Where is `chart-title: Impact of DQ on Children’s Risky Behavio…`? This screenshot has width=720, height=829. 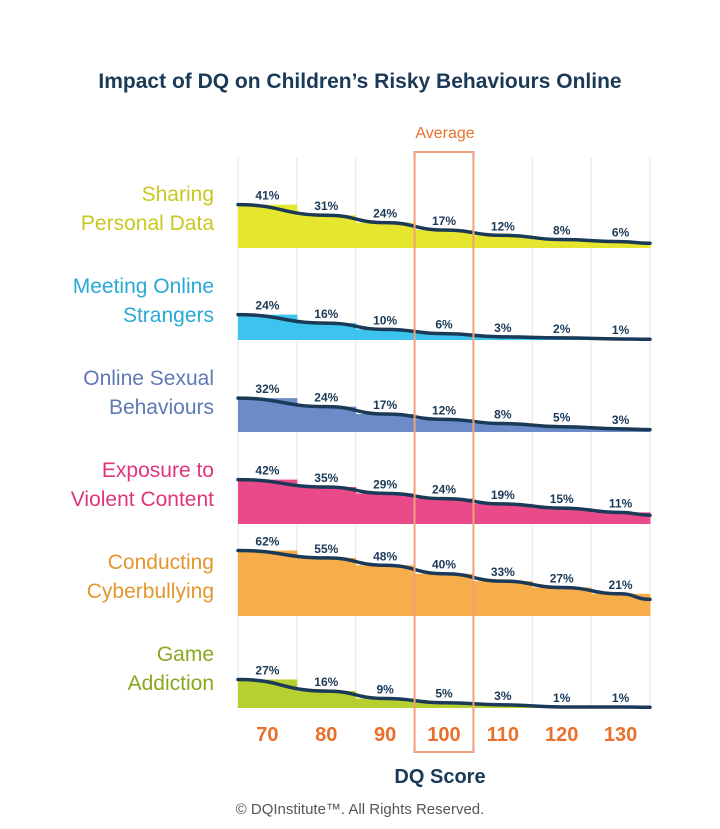 chart-title: Impact of DQ on Children’s Risky Behavio… is located at coordinates (360, 81).